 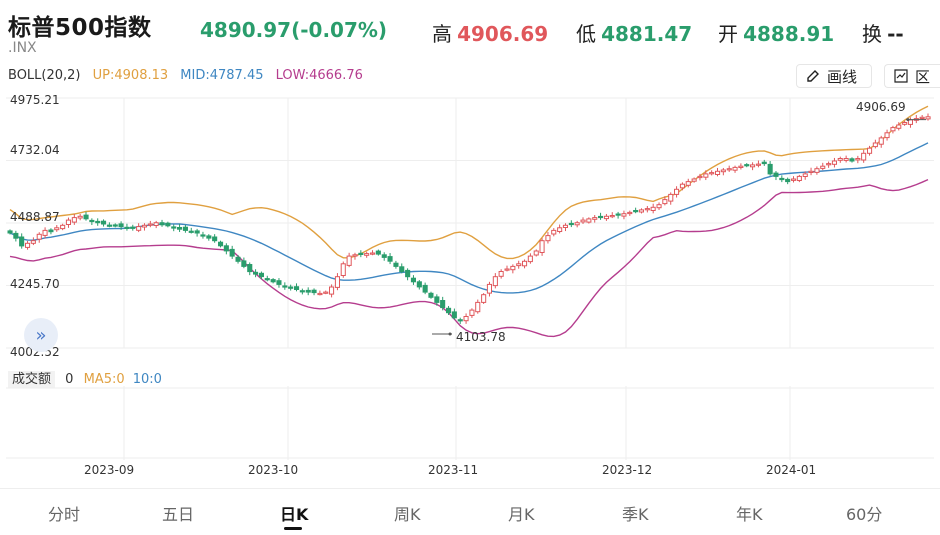 What do you see at coordinates (178, 514) in the screenshot?
I see `tab-five-day: 五日` at bounding box center [178, 514].